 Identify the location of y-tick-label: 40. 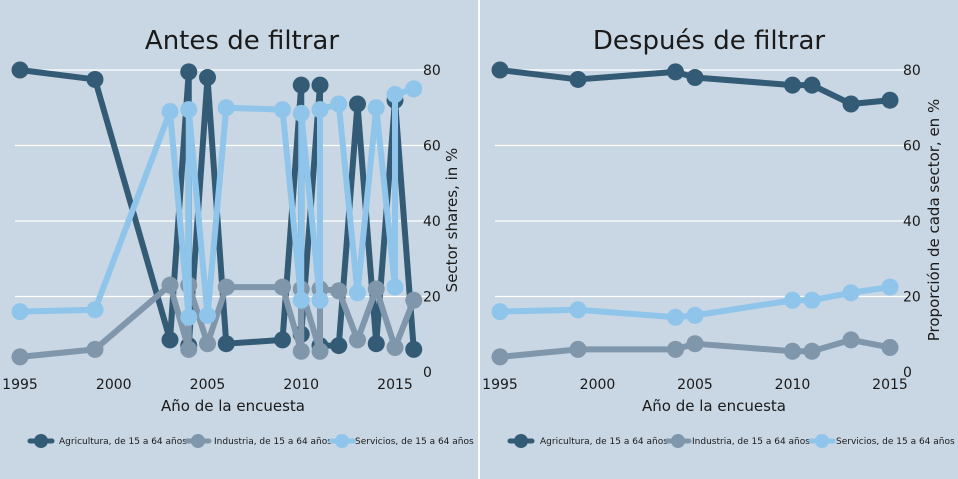
(912, 222).